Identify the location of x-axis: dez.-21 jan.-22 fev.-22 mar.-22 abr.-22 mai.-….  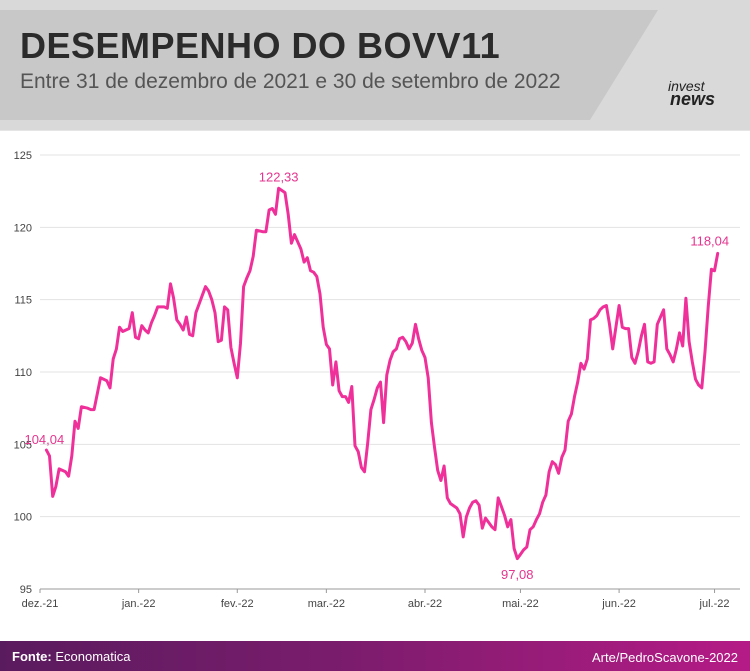
(381, 599).